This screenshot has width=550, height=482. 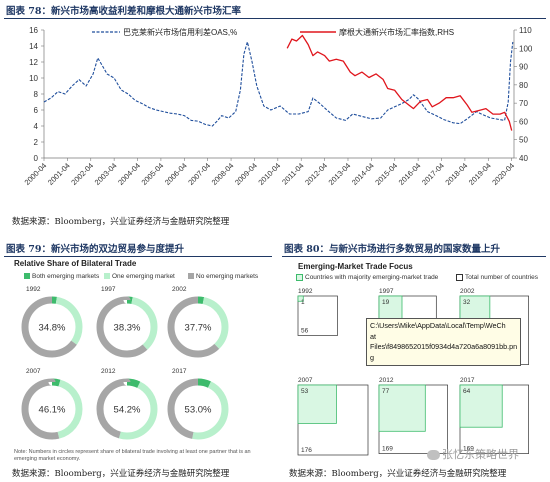 What do you see at coordinates (108, 289) in the screenshot?
I see `donut-year-label: 1997` at bounding box center [108, 289].